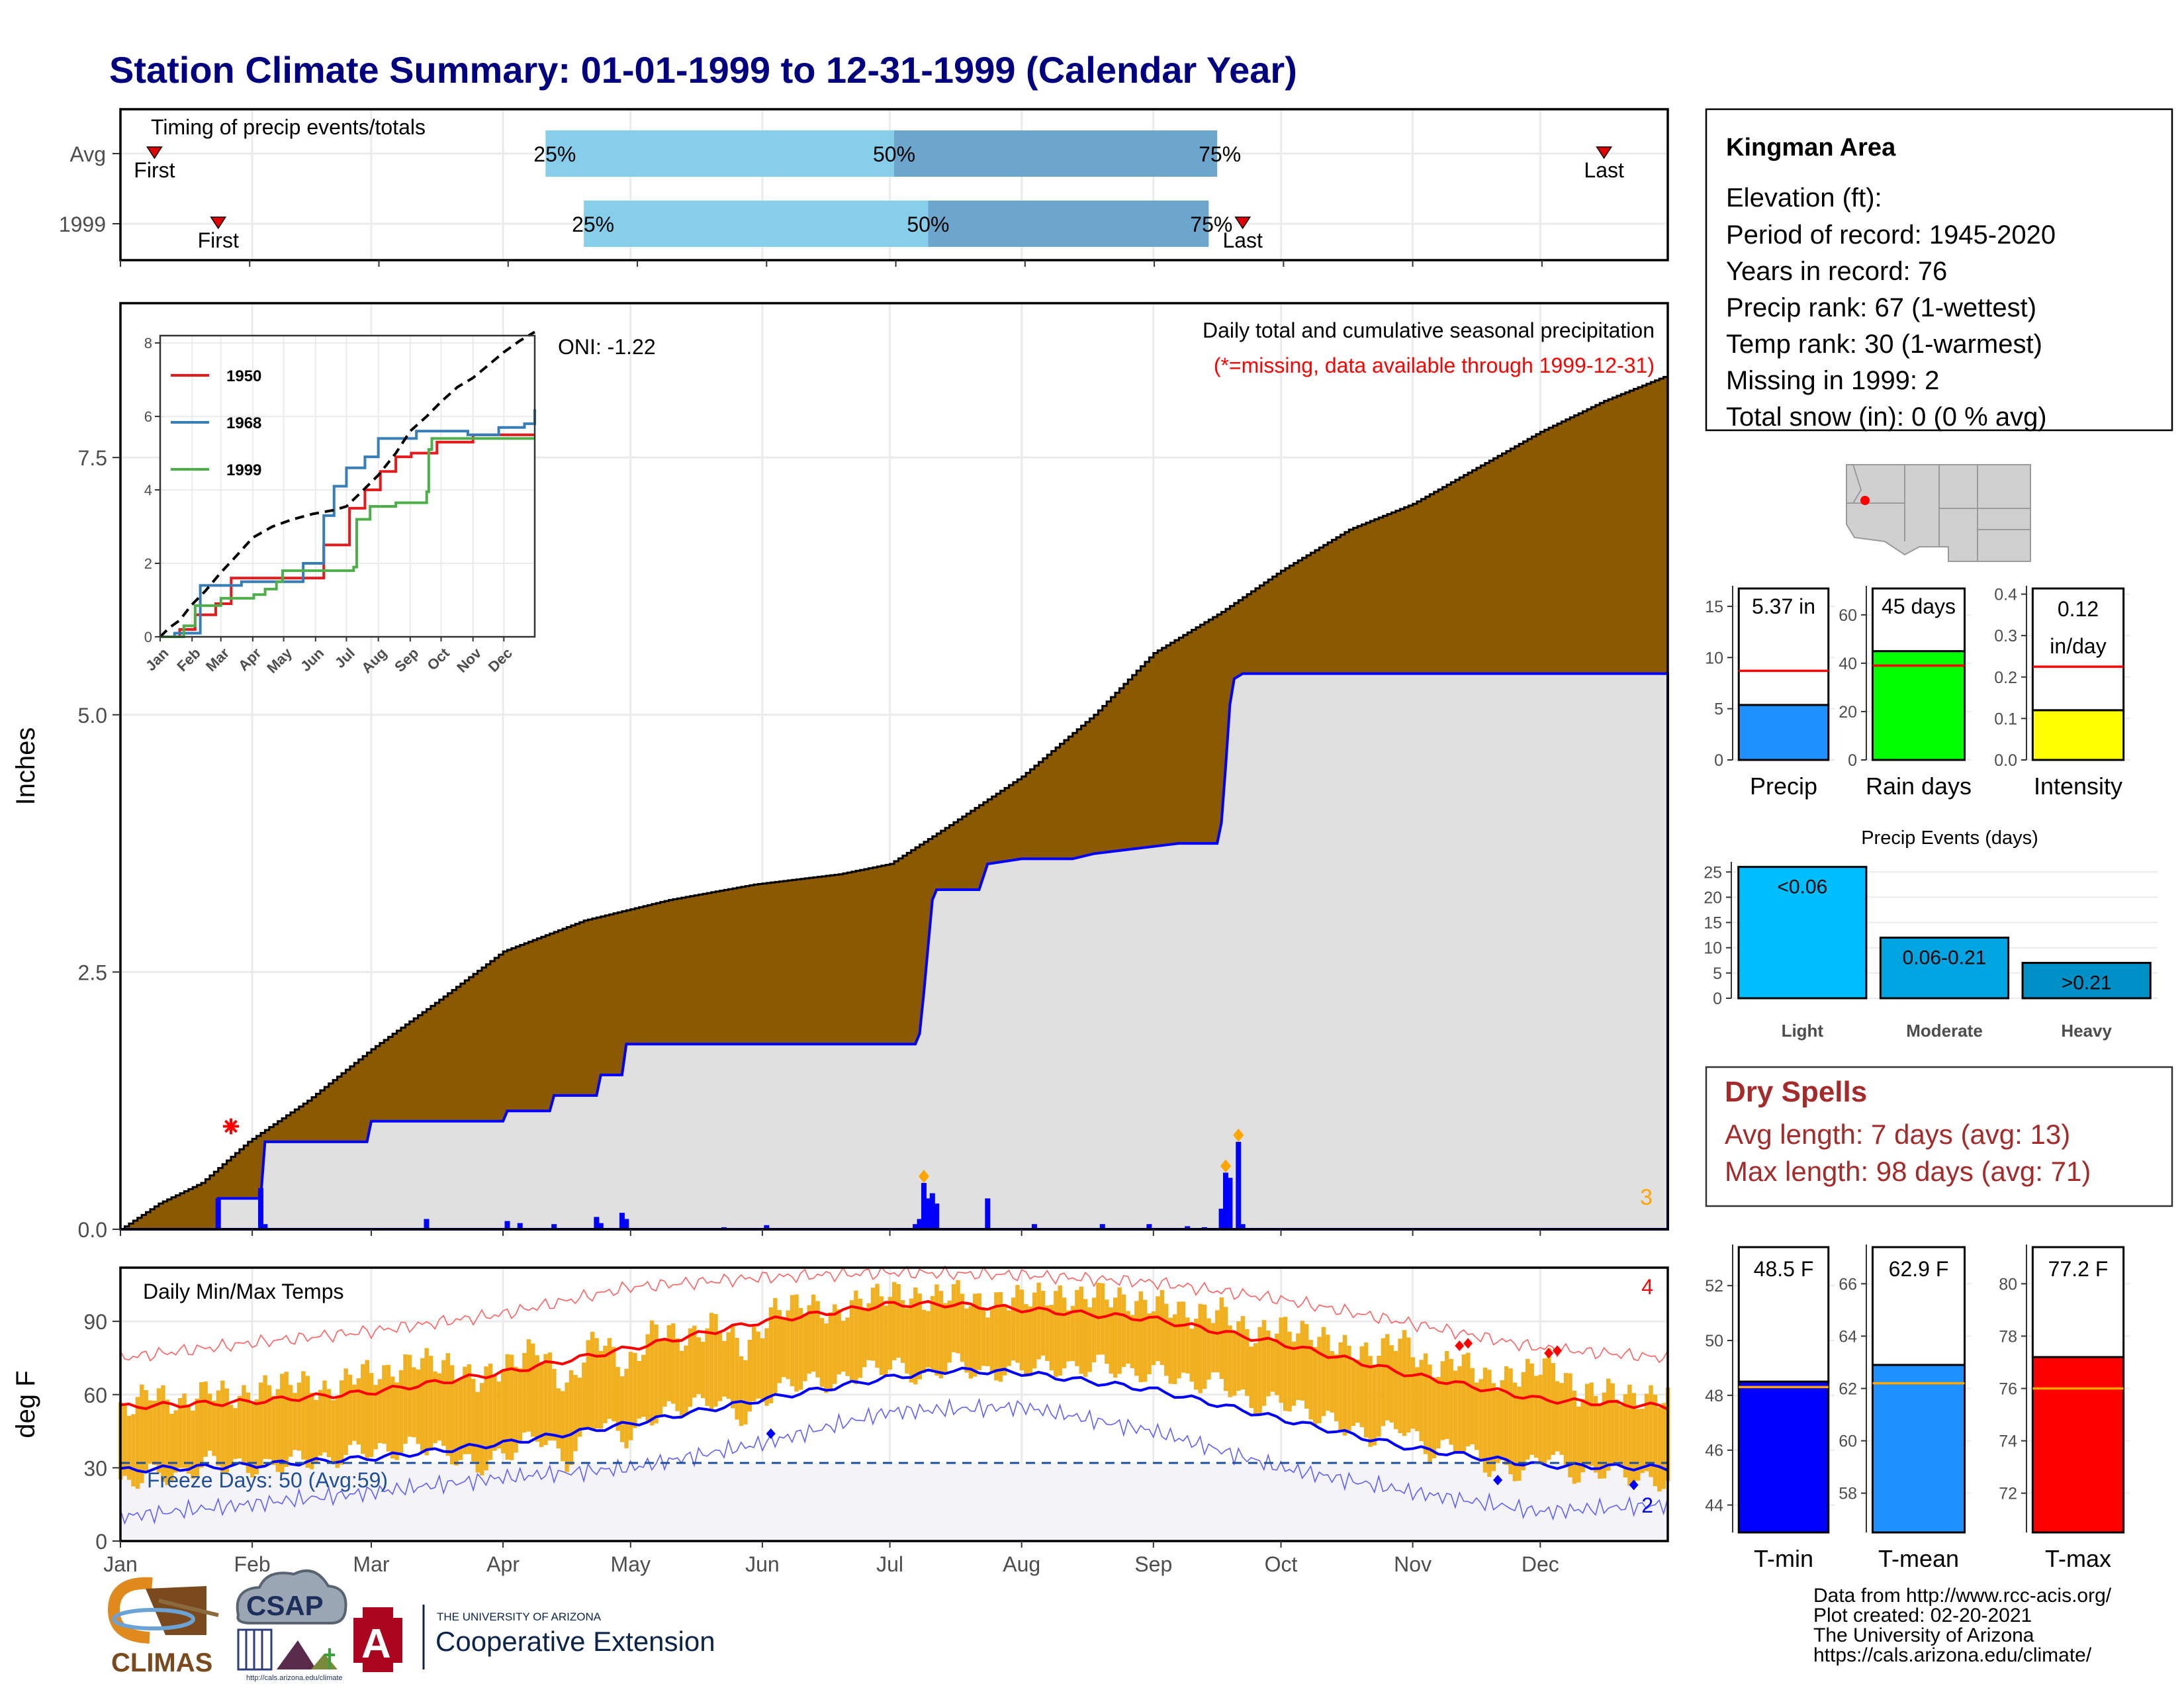 This screenshot has height=1688, width=2184. I want to click on timing-p50-label: 50%, so click(928, 224).